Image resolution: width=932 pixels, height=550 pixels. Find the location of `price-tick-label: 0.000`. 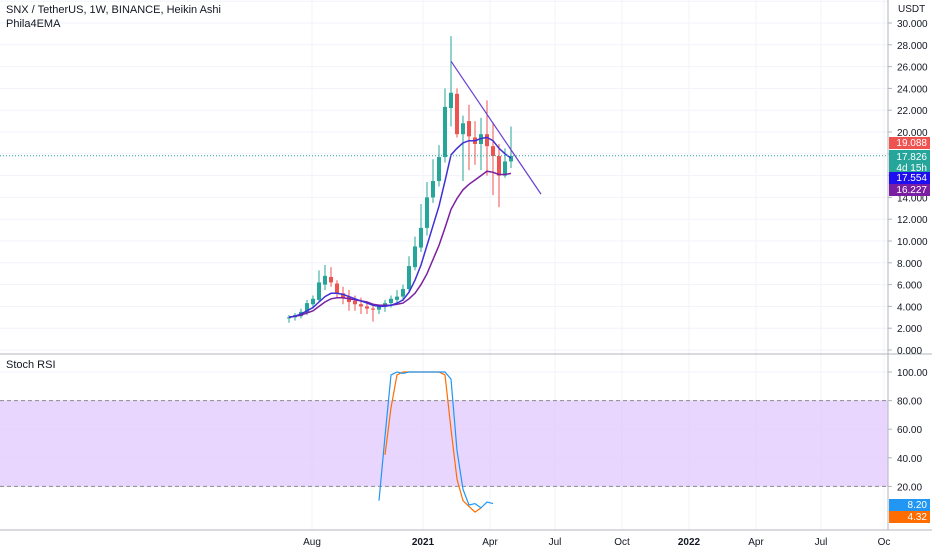

price-tick-label: 0.000 is located at coordinates (909, 351).